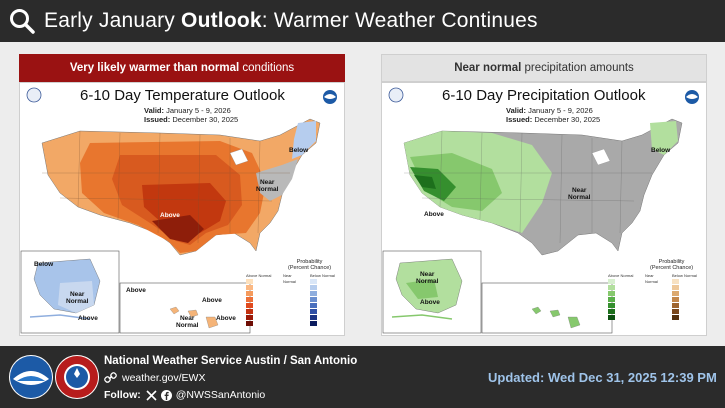 The height and width of the screenshot is (408, 725). I want to click on noaa-logo, so click(31, 377).